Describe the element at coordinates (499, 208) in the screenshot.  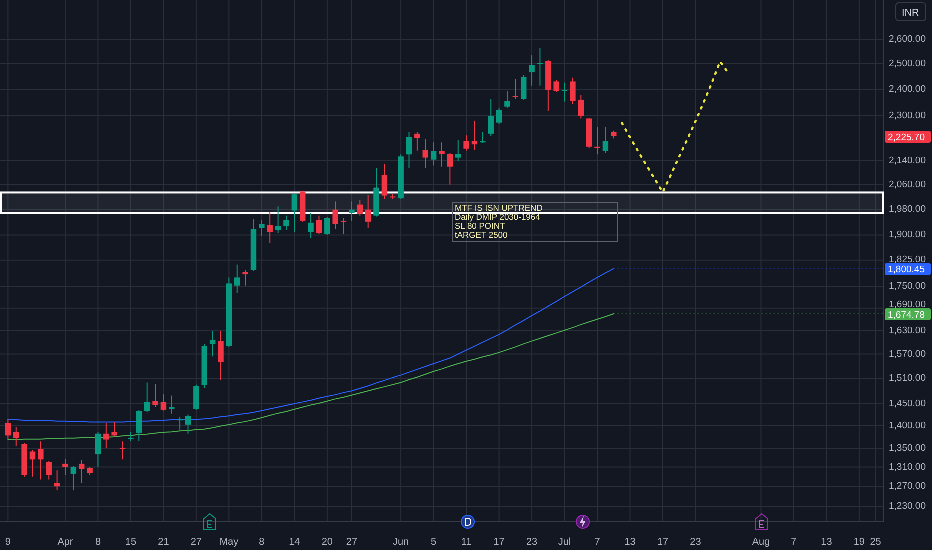
I see `annotation: MTF IS ISN UPTREND` at that location.